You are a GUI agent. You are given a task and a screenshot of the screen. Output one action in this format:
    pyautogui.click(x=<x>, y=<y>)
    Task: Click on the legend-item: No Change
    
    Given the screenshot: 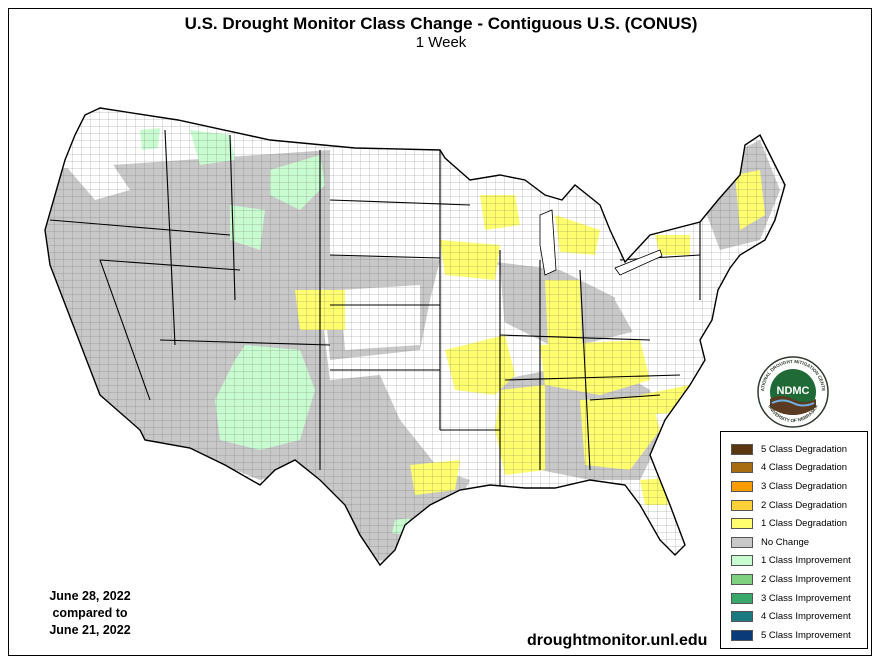 What is the action you would take?
    pyautogui.click(x=799, y=542)
    